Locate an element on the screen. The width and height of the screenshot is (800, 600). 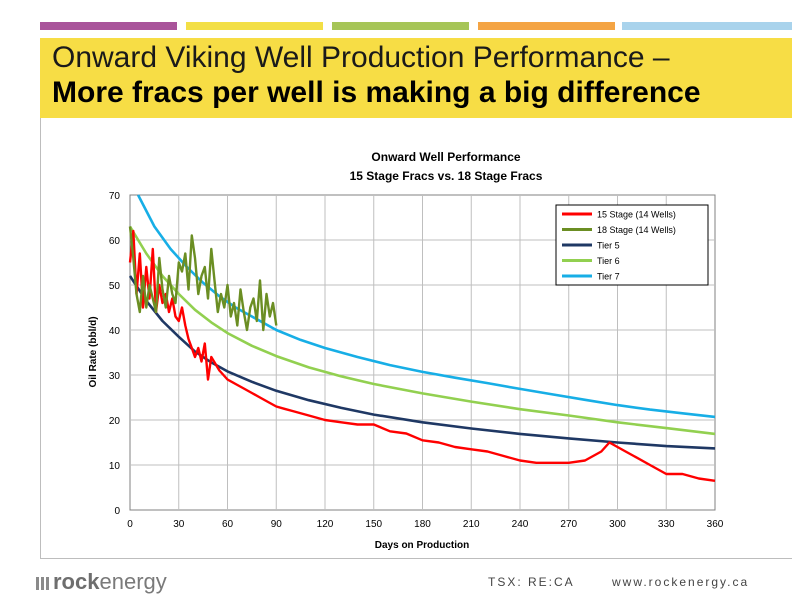
y-tick-label: 70 is located at coordinates (115, 196).